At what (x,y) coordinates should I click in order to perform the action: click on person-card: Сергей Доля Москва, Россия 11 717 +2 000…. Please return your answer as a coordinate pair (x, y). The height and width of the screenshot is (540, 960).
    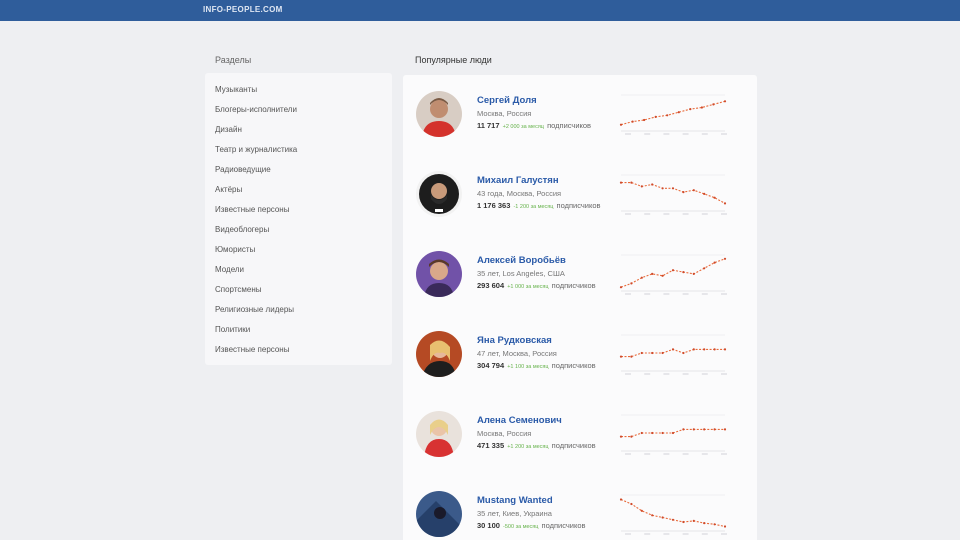
    Looking at the image, I should click on (580, 110).